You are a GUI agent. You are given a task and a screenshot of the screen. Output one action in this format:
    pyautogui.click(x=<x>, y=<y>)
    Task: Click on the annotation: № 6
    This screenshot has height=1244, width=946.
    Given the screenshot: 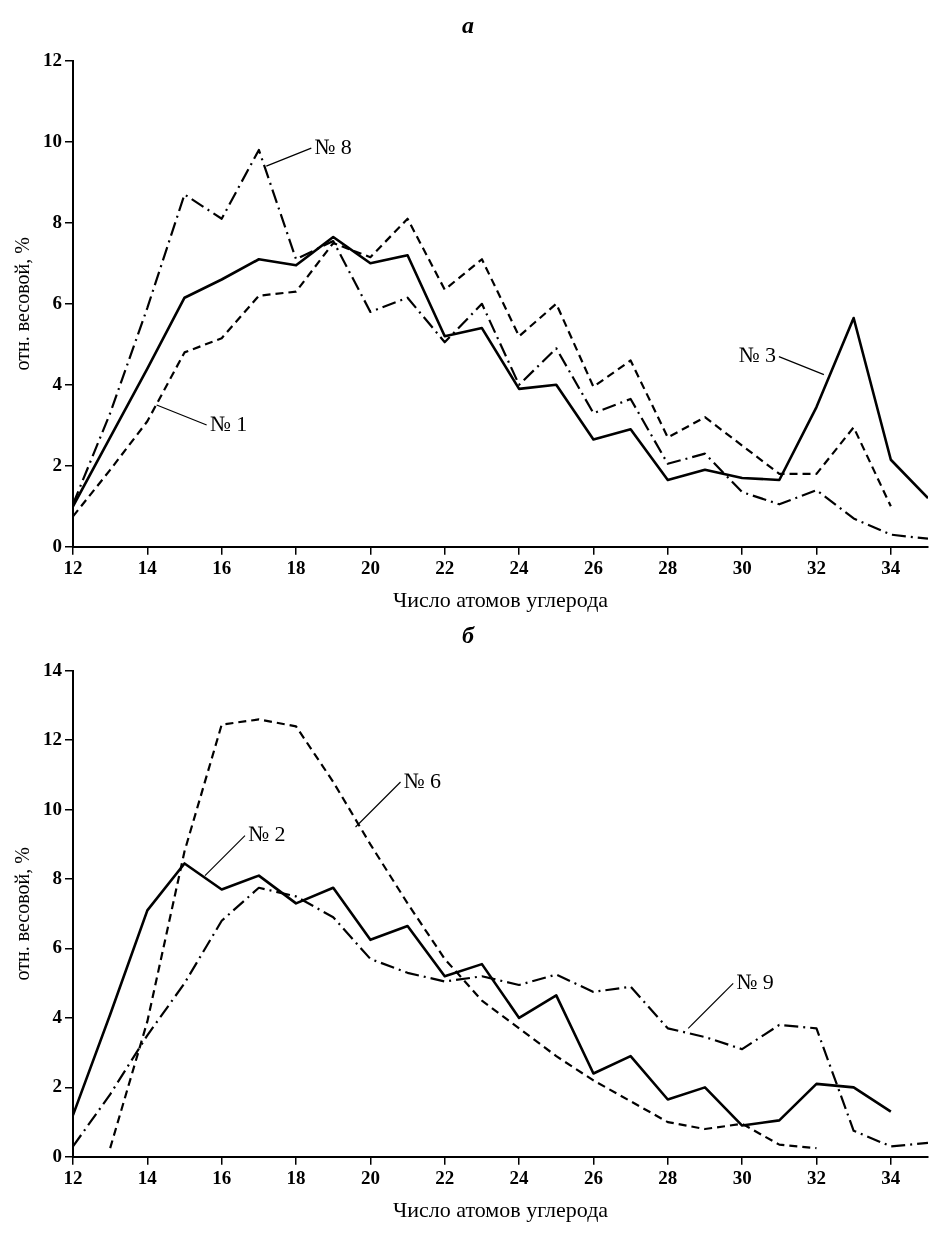 What is the action you would take?
    pyautogui.click(x=422, y=780)
    